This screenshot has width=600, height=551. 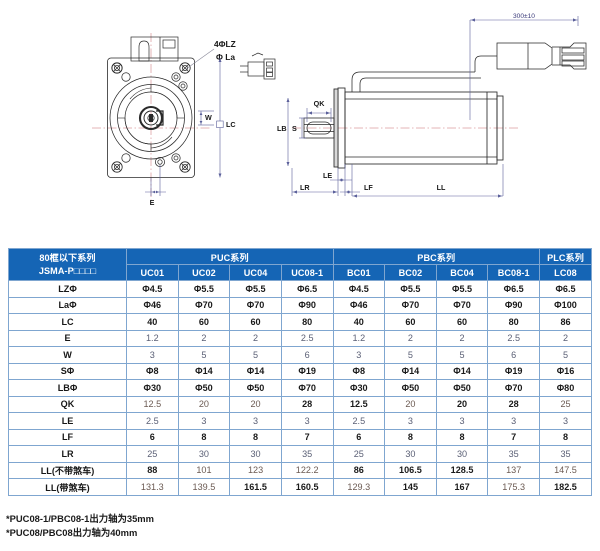 I want to click on table-cell: Φ100, so click(x=565, y=305).